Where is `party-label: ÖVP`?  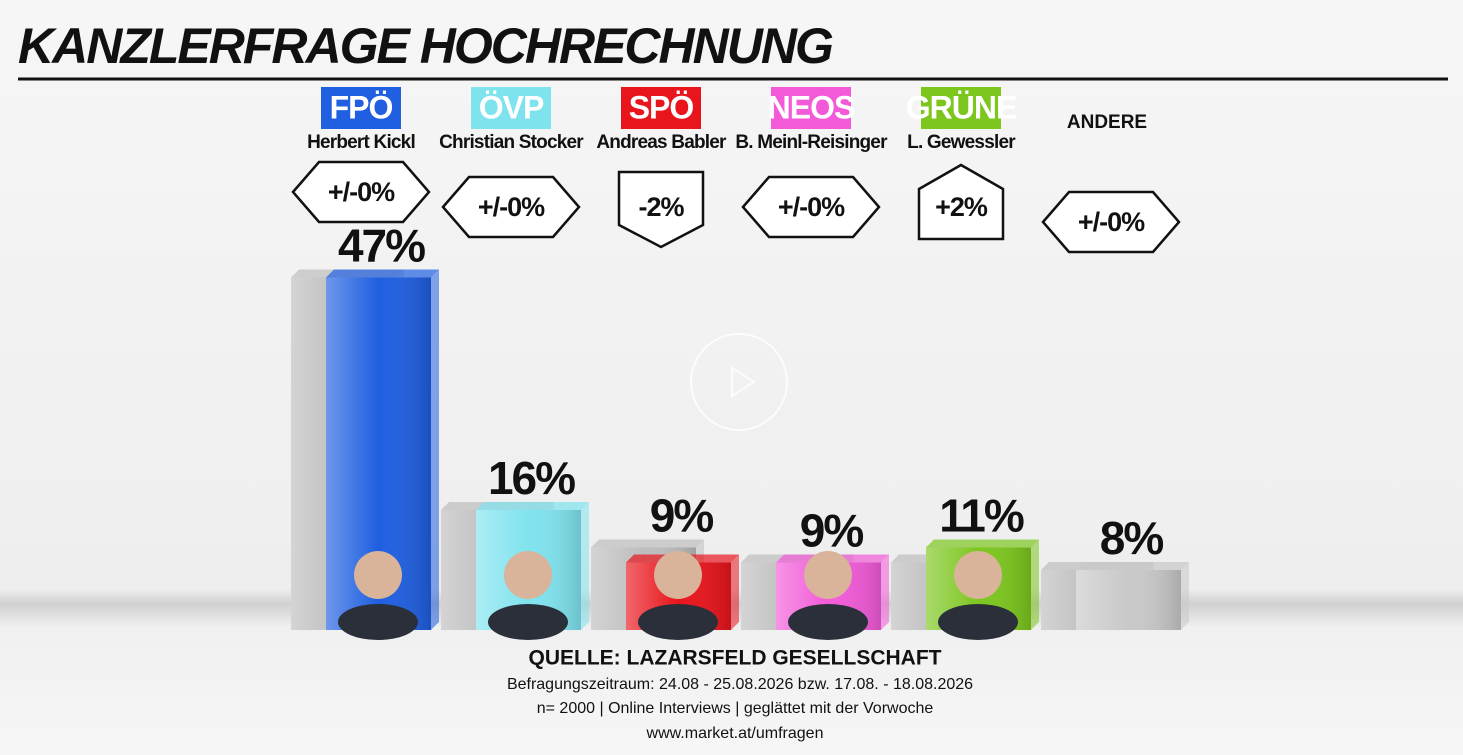
party-label: ÖVP is located at coordinates (511, 107).